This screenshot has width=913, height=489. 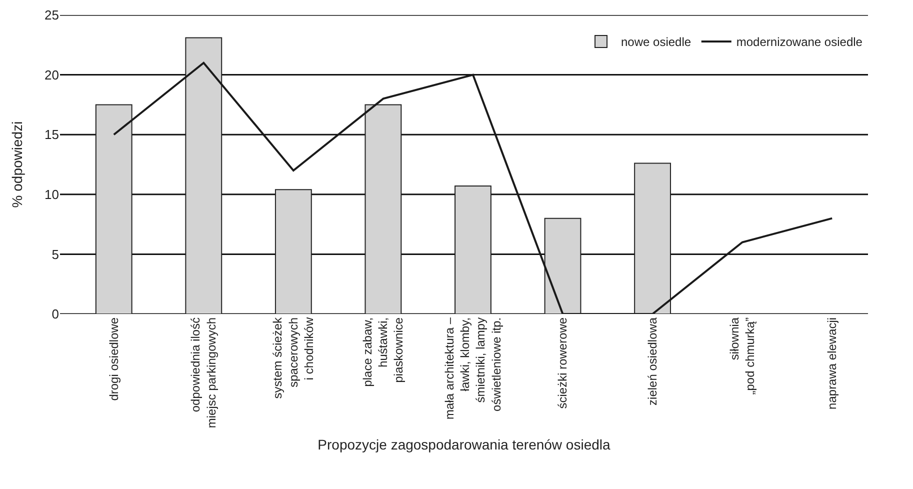 What do you see at coordinates (51, 15) in the screenshot?
I see `y-tick-label: 25` at bounding box center [51, 15].